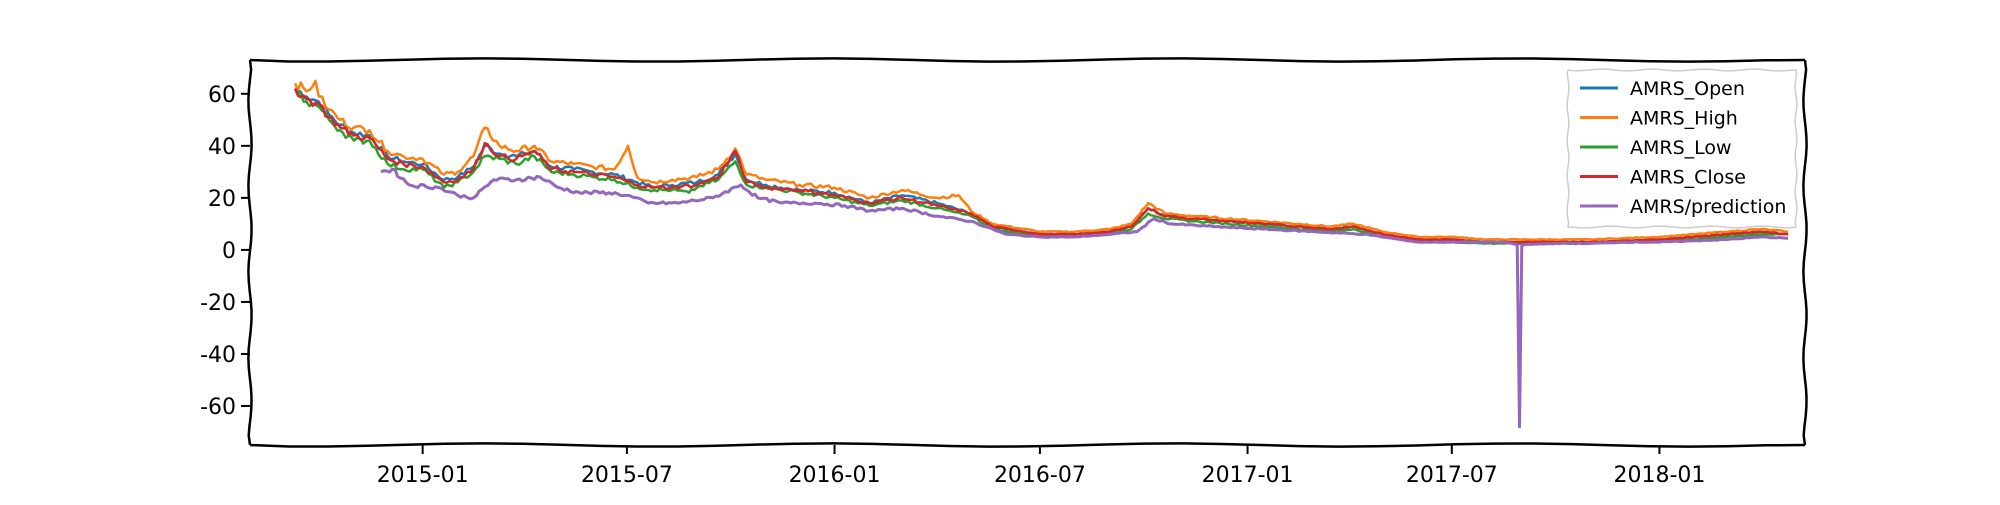  What do you see at coordinates (1027, 60) in the screenshot?
I see `frame-top` at bounding box center [1027, 60].